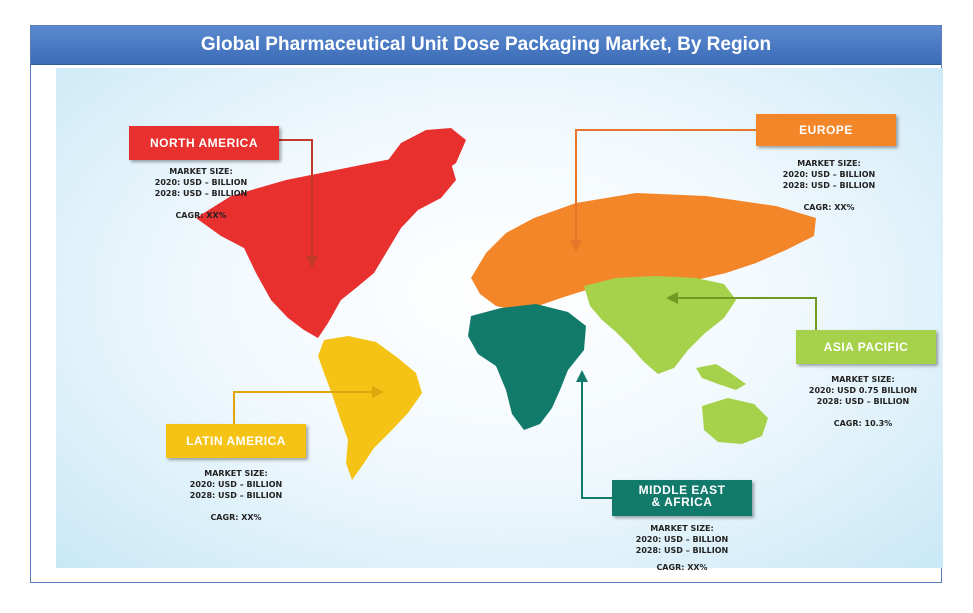  What do you see at coordinates (576, 246) in the screenshot?
I see `europe-arrow` at bounding box center [576, 246].